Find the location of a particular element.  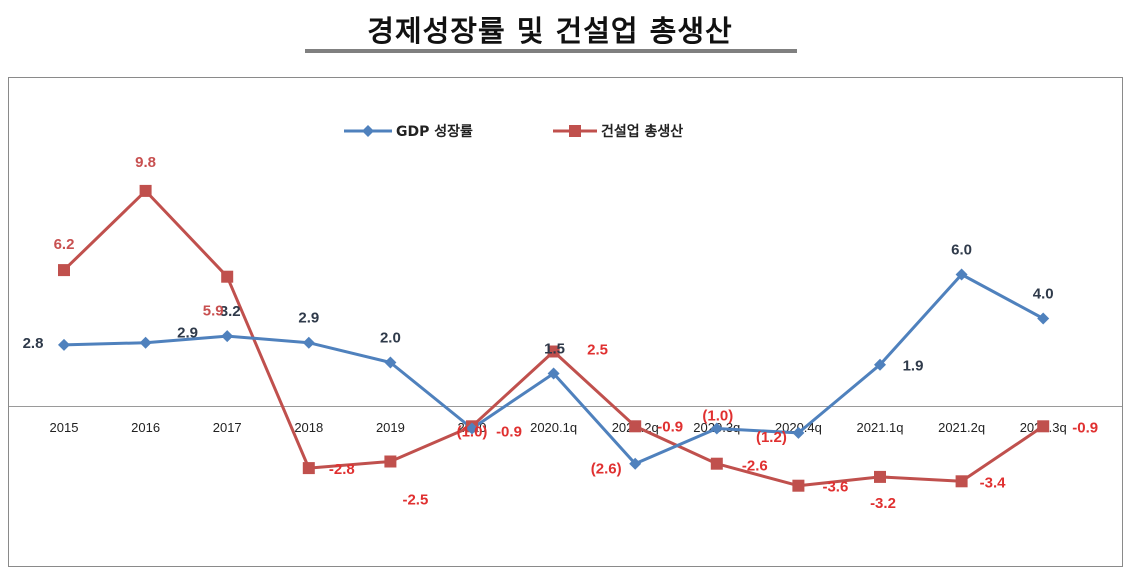

gdp-data-label-2015: 2.8 is located at coordinates (33, 343).